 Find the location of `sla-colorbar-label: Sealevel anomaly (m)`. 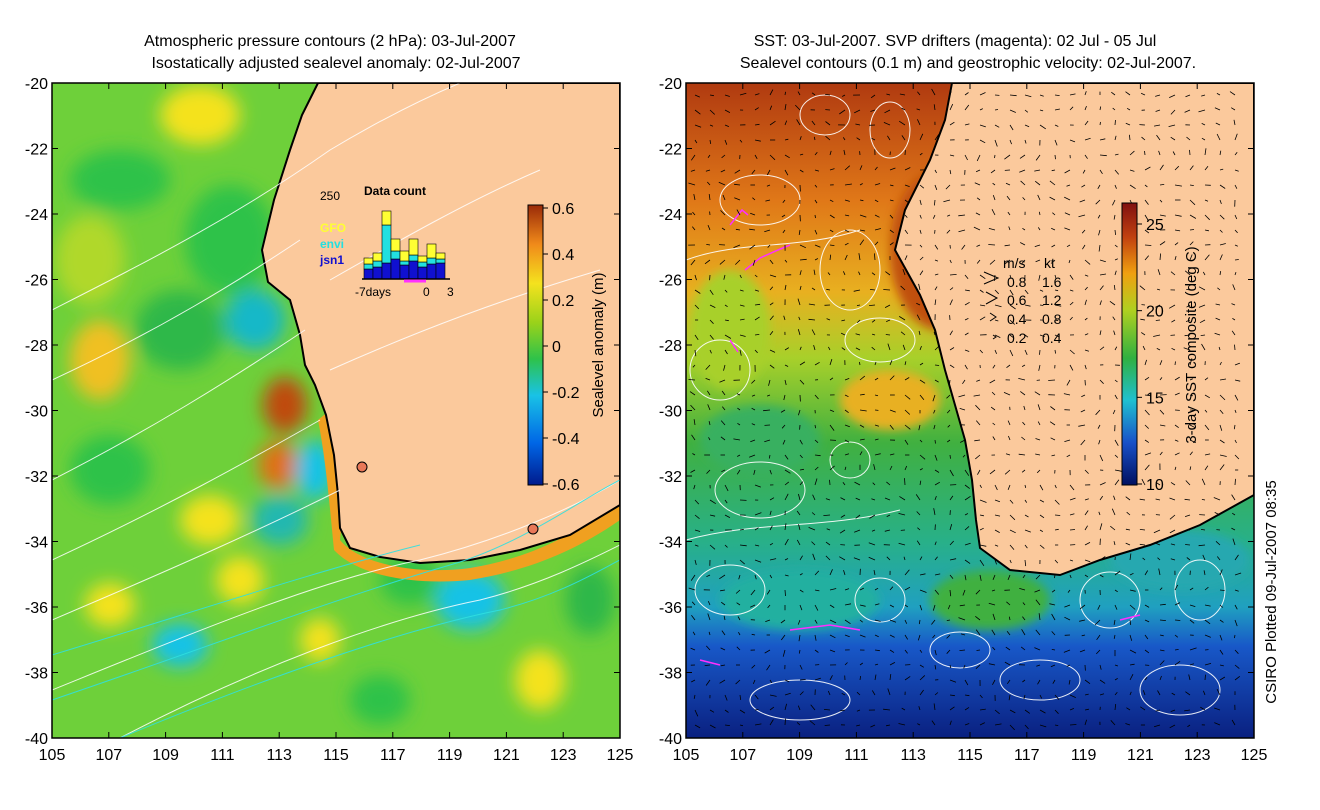

sla-colorbar-label: Sealevel anomaly (m) is located at coordinates (598, 344).